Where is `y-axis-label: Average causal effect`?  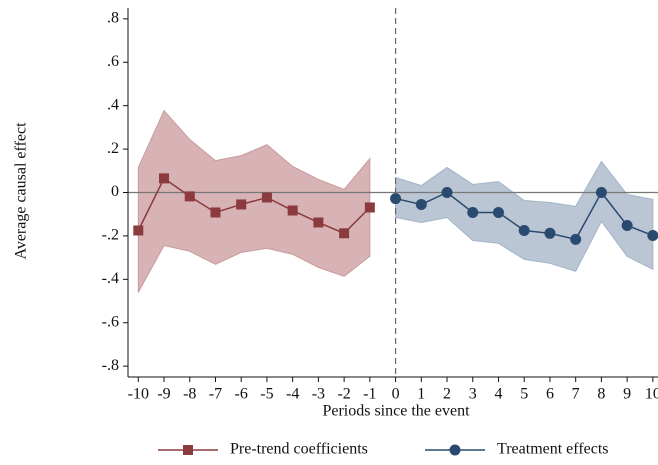 y-axis-label: Average causal effect is located at coordinates (21, 191).